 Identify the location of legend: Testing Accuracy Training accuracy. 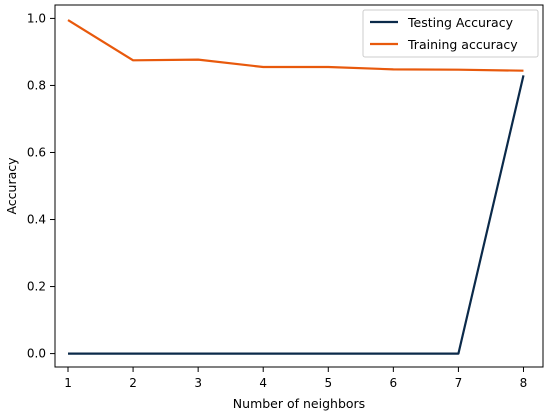
(450, 33).